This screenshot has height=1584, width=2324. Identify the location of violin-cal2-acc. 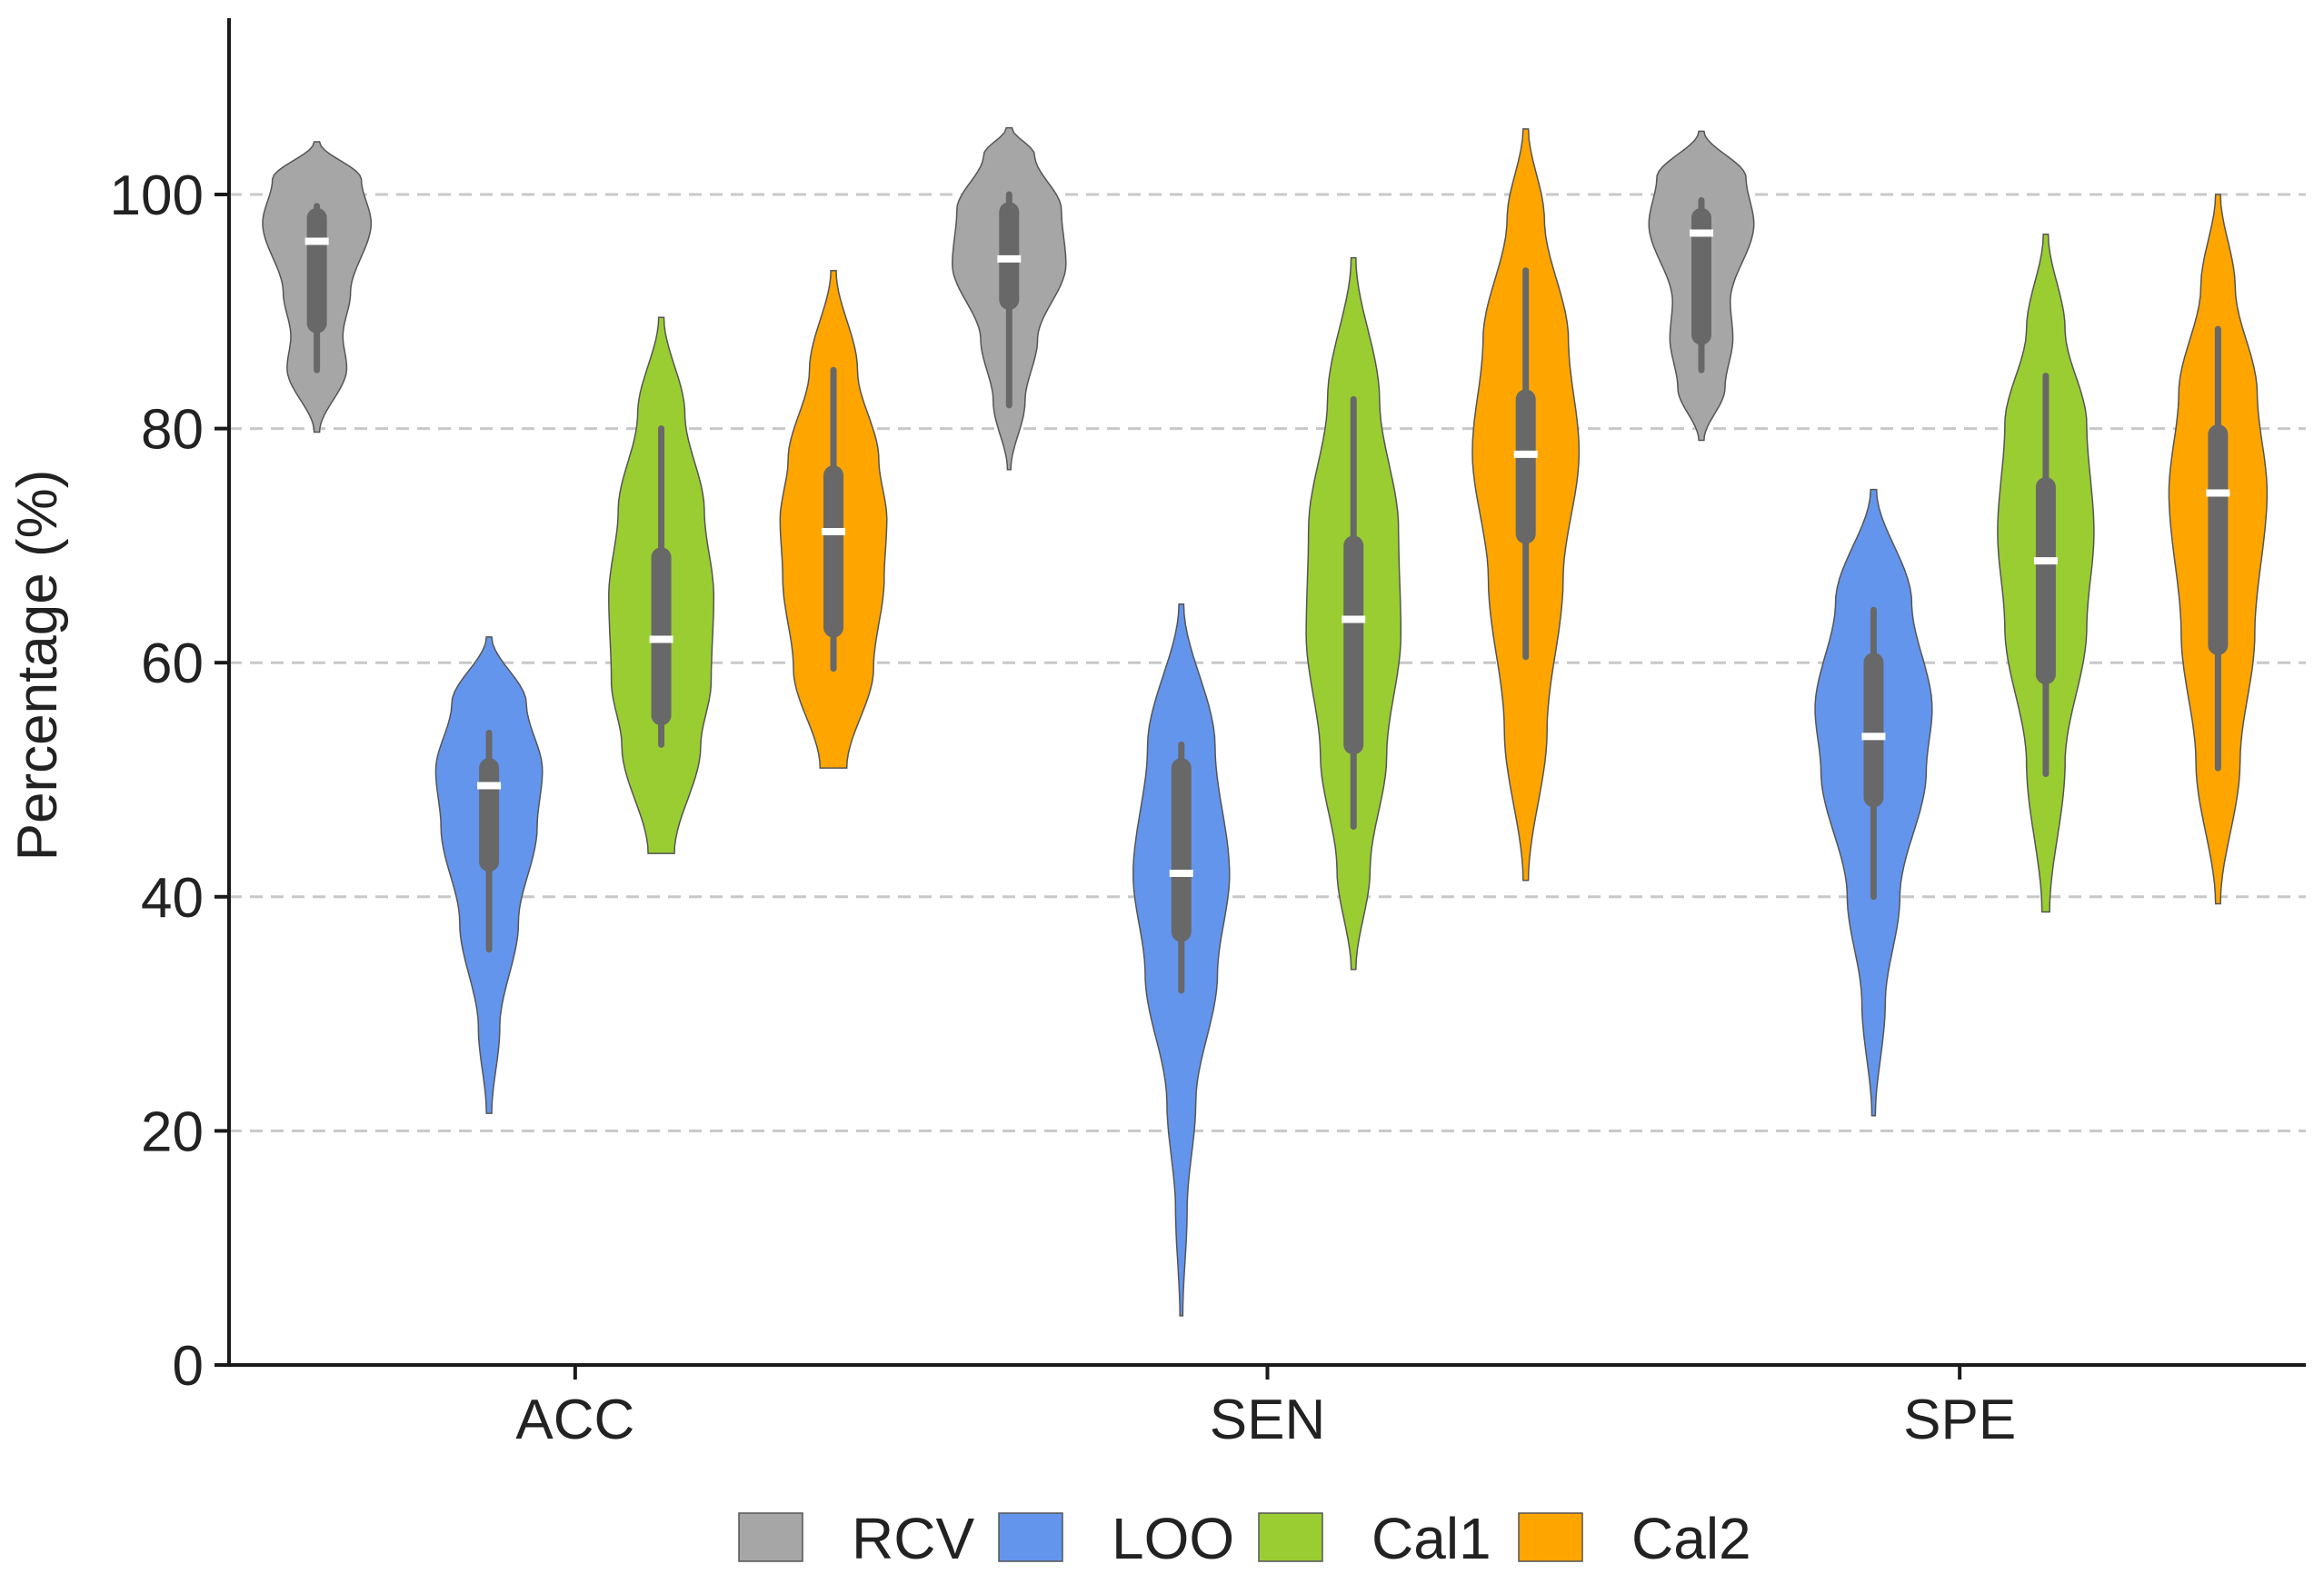
(833, 519).